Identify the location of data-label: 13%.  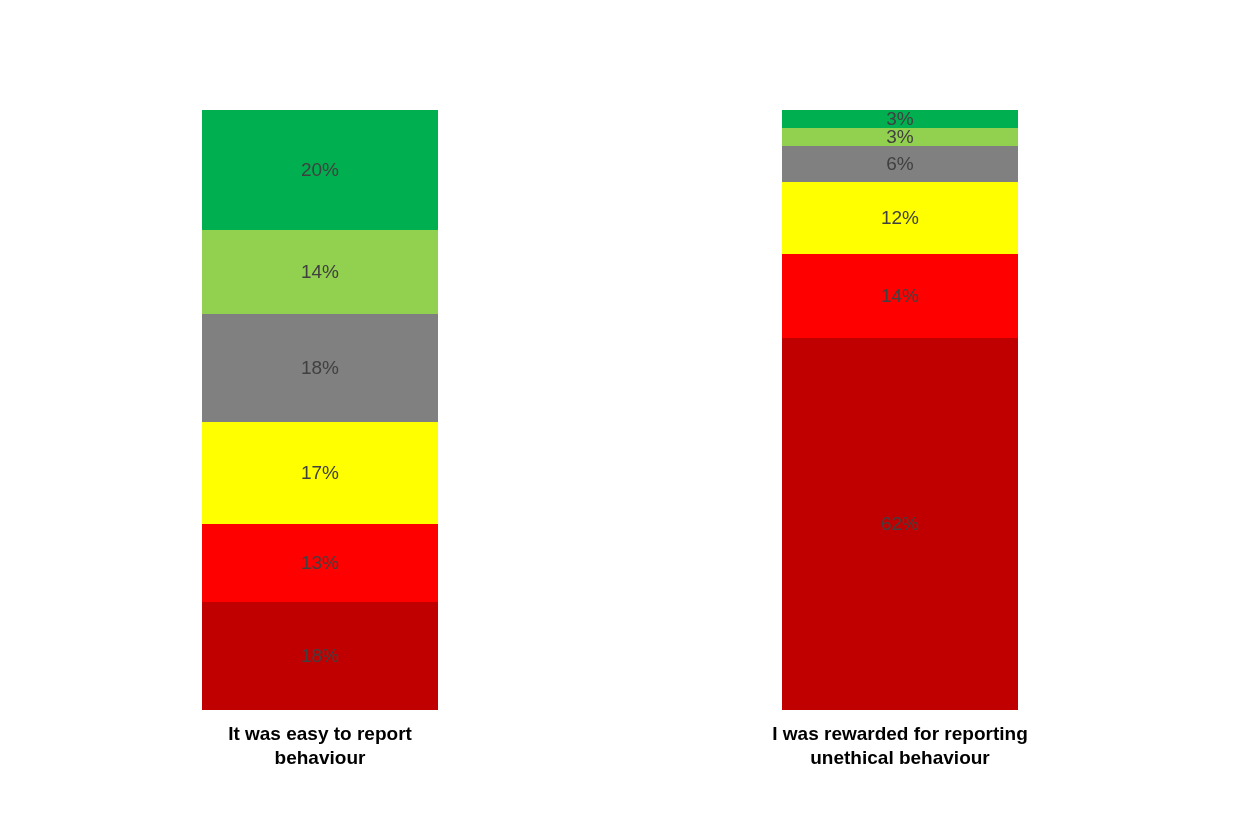
(320, 562).